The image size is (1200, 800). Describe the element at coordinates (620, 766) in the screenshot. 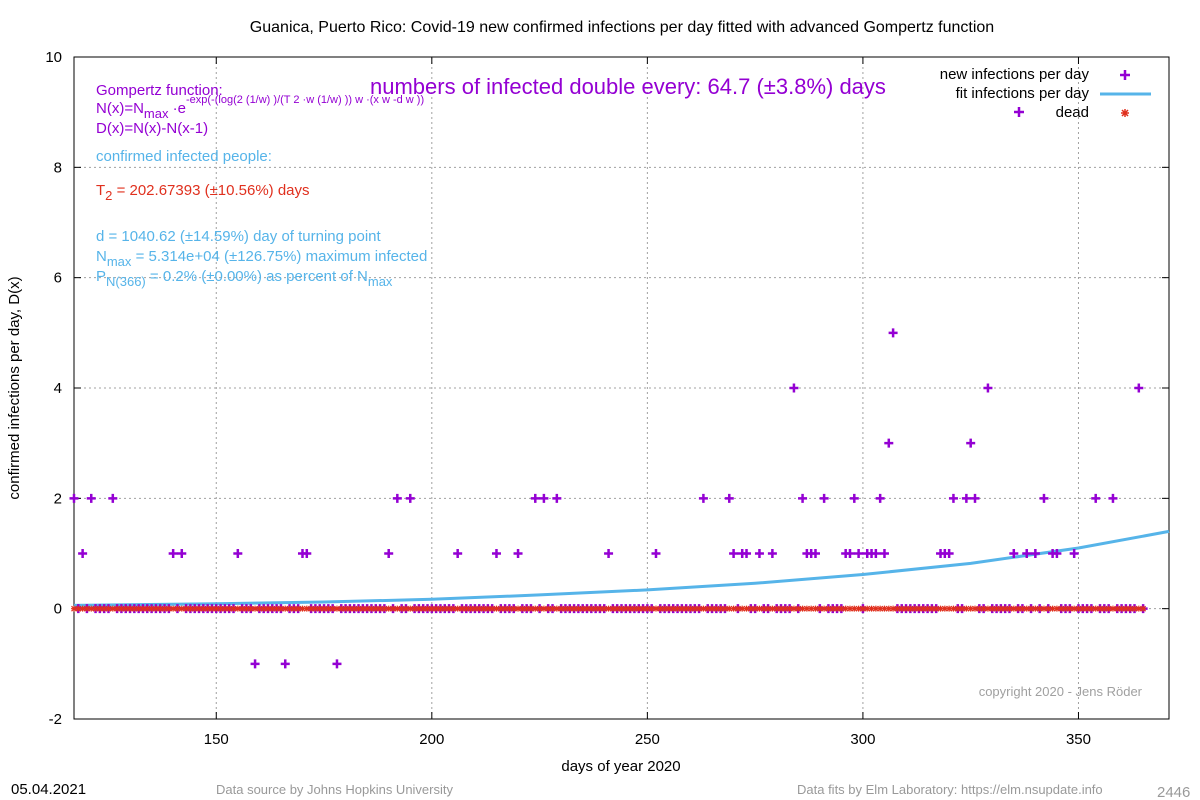

I see `x-axis-label: days of year 2020` at that location.